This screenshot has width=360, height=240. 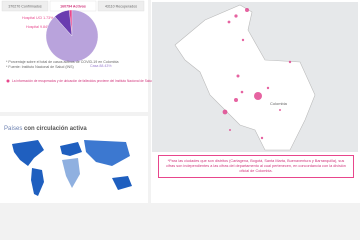 What do you see at coordinates (94, 66) in the screenshot?
I see `slice-category: Casa` at bounding box center [94, 66].